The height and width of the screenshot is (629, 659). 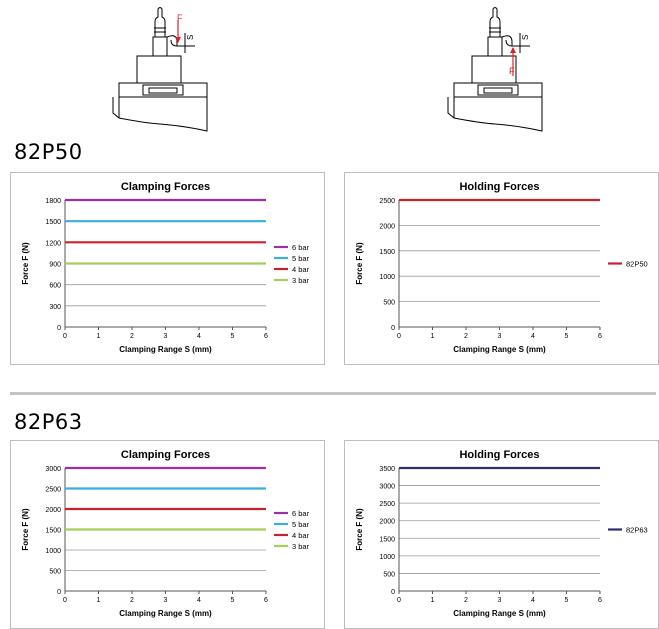 What do you see at coordinates (387, 469) in the screenshot?
I see `y-tick-label: 3500` at bounding box center [387, 469].